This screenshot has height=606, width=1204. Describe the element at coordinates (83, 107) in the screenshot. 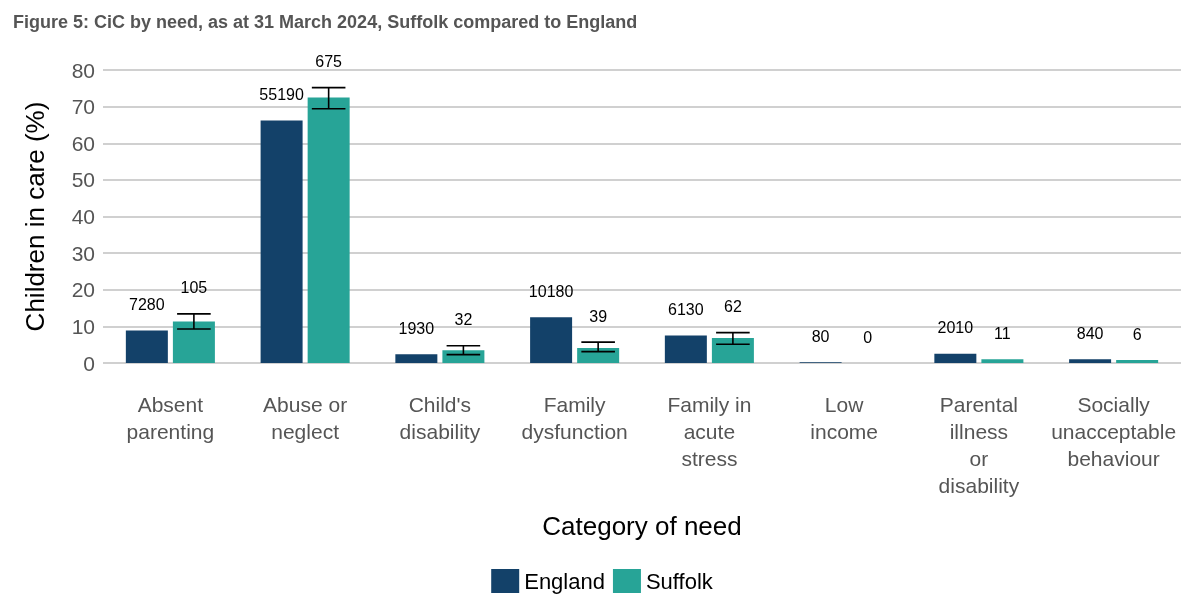

I see `y-tick-label: 70` at that location.